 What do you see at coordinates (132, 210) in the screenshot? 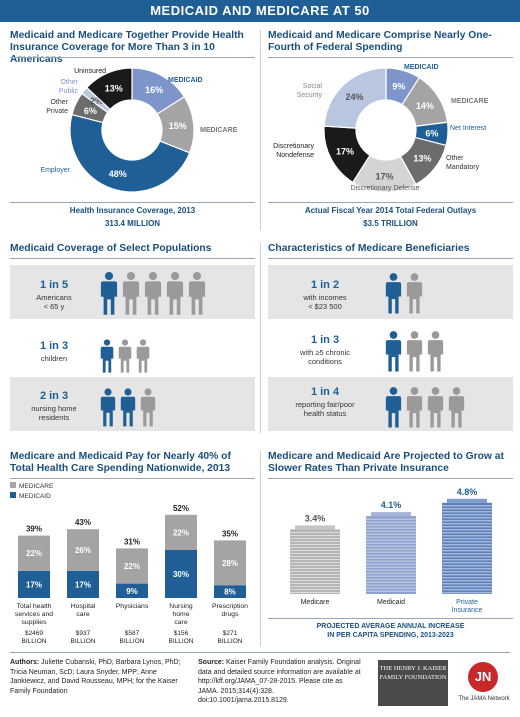
I see `coverage-caption-title: Health Insurance Coverage, 2013` at bounding box center [132, 210].